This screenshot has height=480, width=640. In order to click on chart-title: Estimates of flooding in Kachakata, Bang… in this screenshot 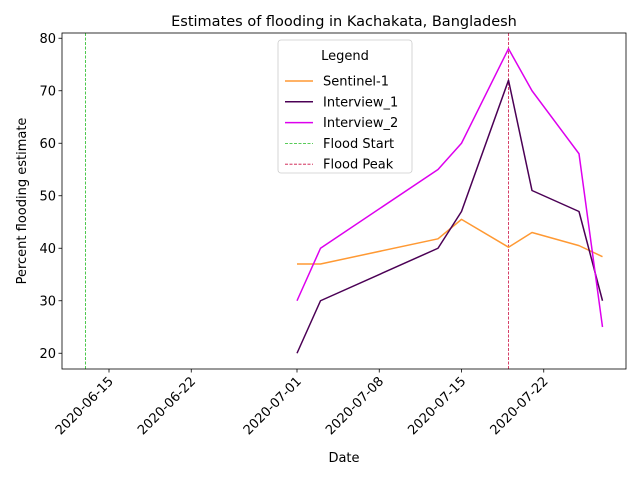, I will do `click(344, 22)`.